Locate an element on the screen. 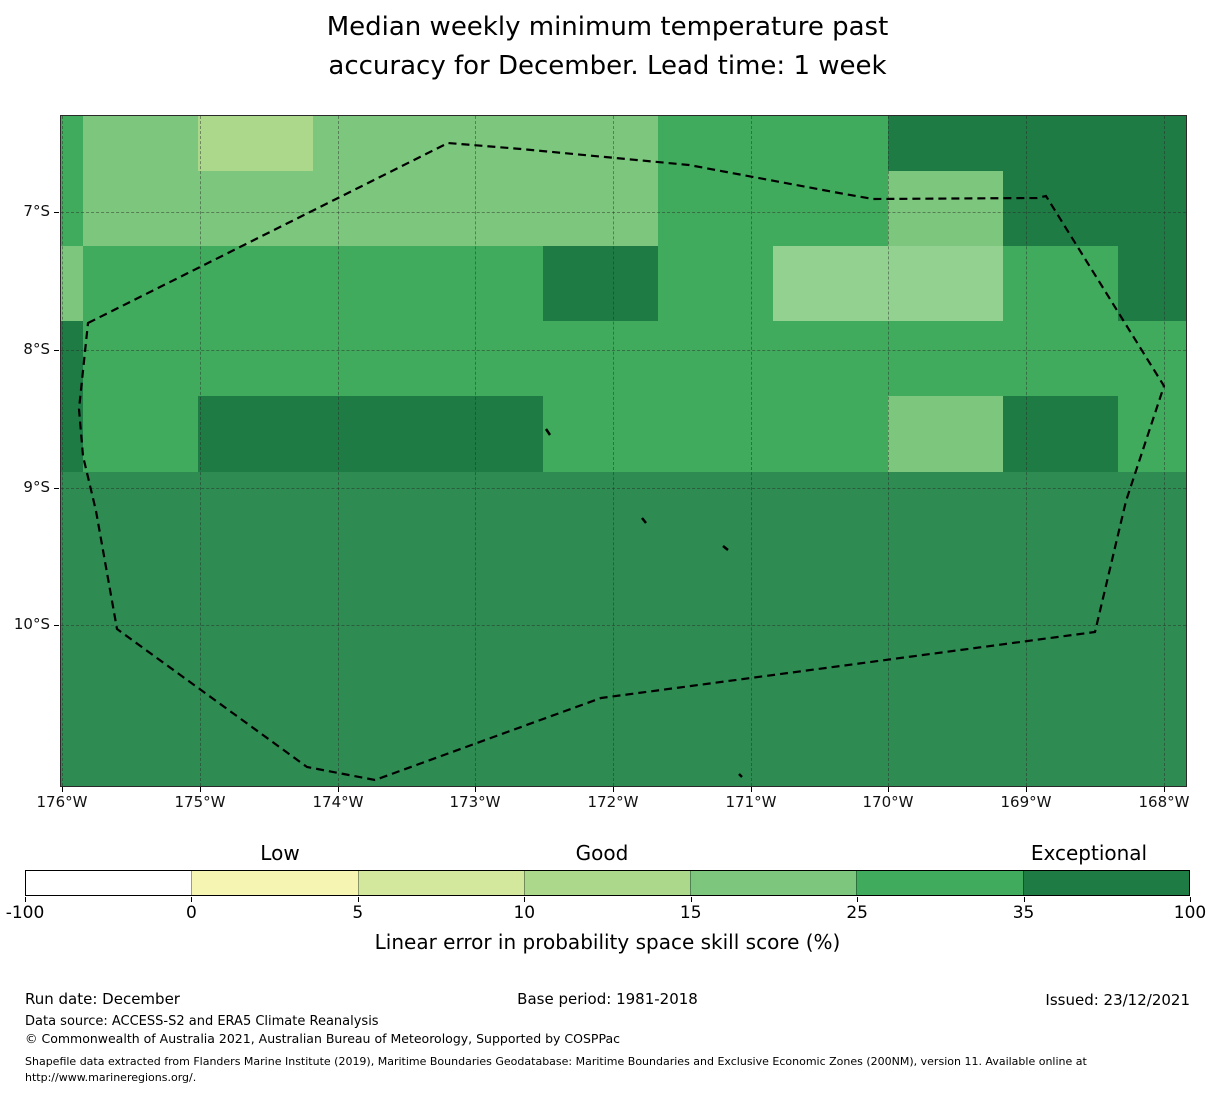 The width and height of the screenshot is (1215, 1095). x-tick-label: 176°W is located at coordinates (62, 802).